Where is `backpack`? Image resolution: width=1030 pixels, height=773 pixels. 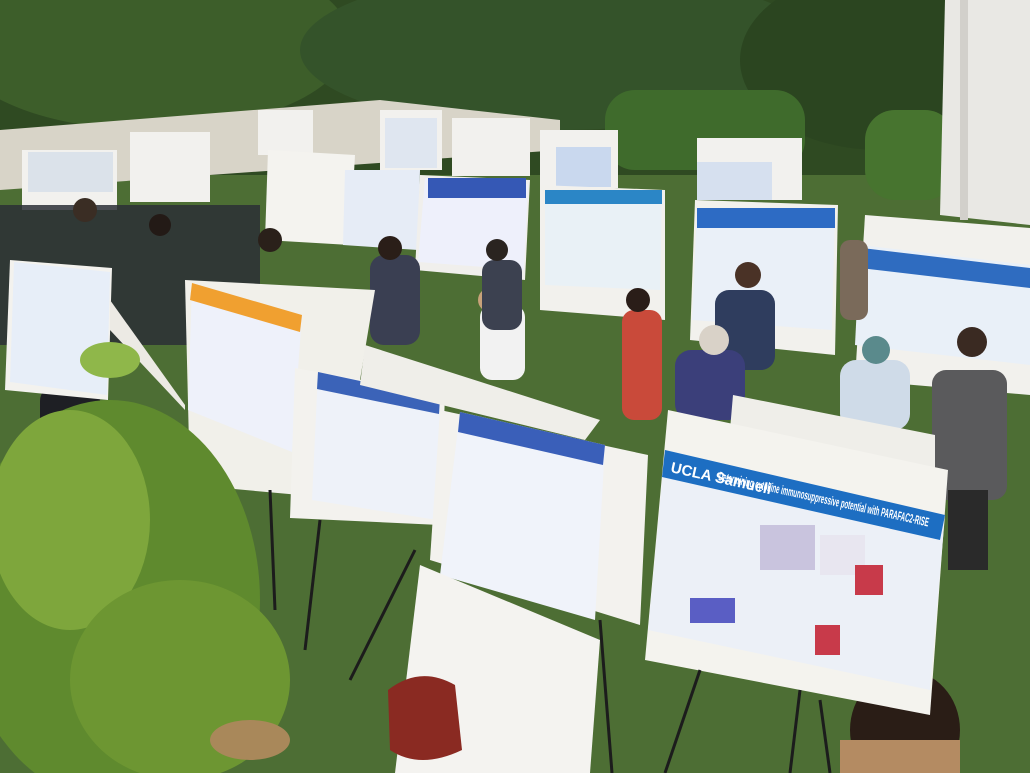 backpack is located at coordinates (425, 718).